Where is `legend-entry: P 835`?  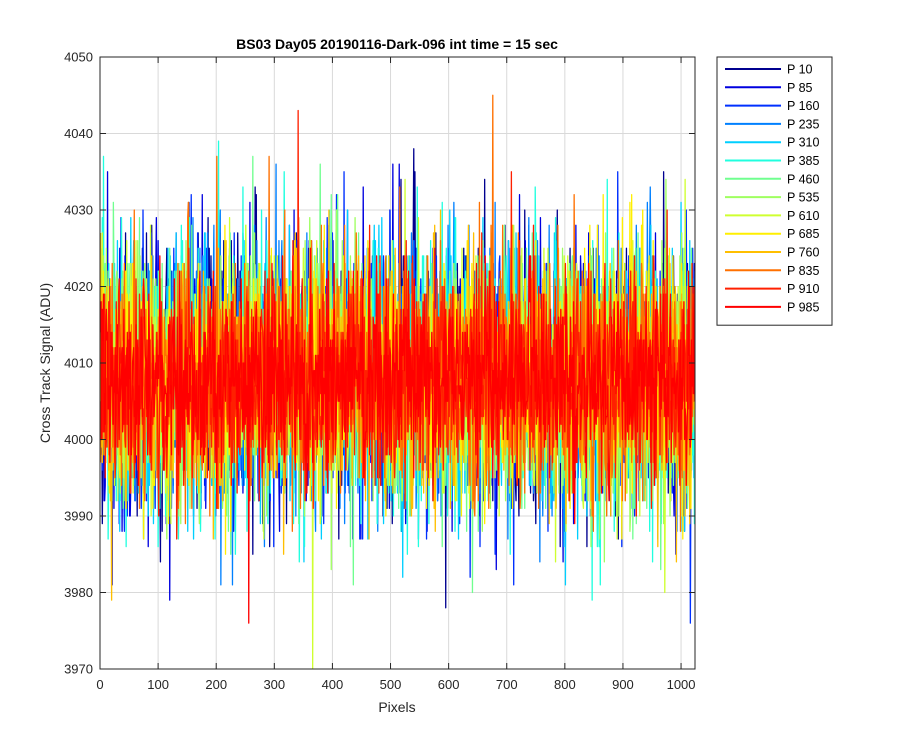 legend-entry: P 835 is located at coordinates (803, 271).